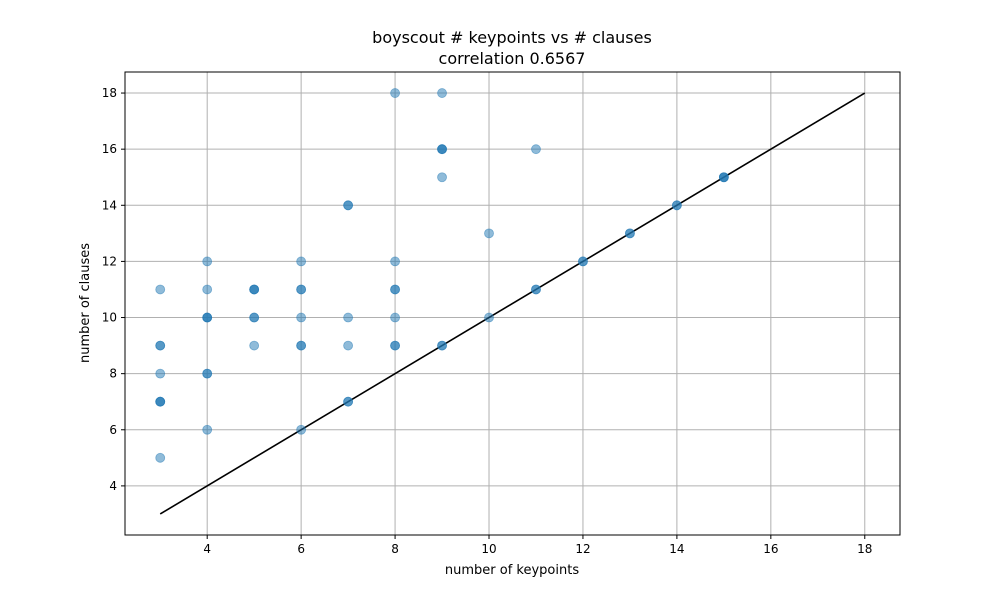  I want to click on x-axis-label: number of keypoints, so click(512, 570).